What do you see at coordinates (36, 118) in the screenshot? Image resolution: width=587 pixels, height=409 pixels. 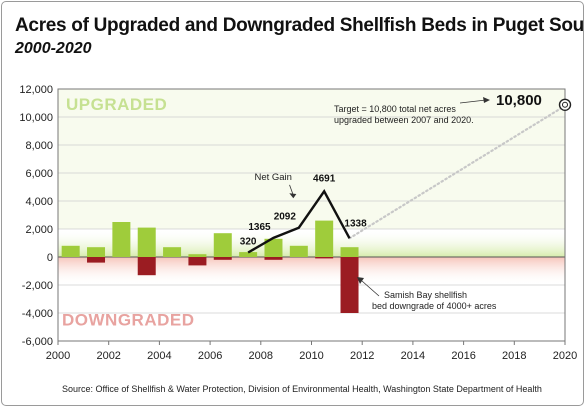 I see `y-tick-label: 10,000` at bounding box center [36, 118].